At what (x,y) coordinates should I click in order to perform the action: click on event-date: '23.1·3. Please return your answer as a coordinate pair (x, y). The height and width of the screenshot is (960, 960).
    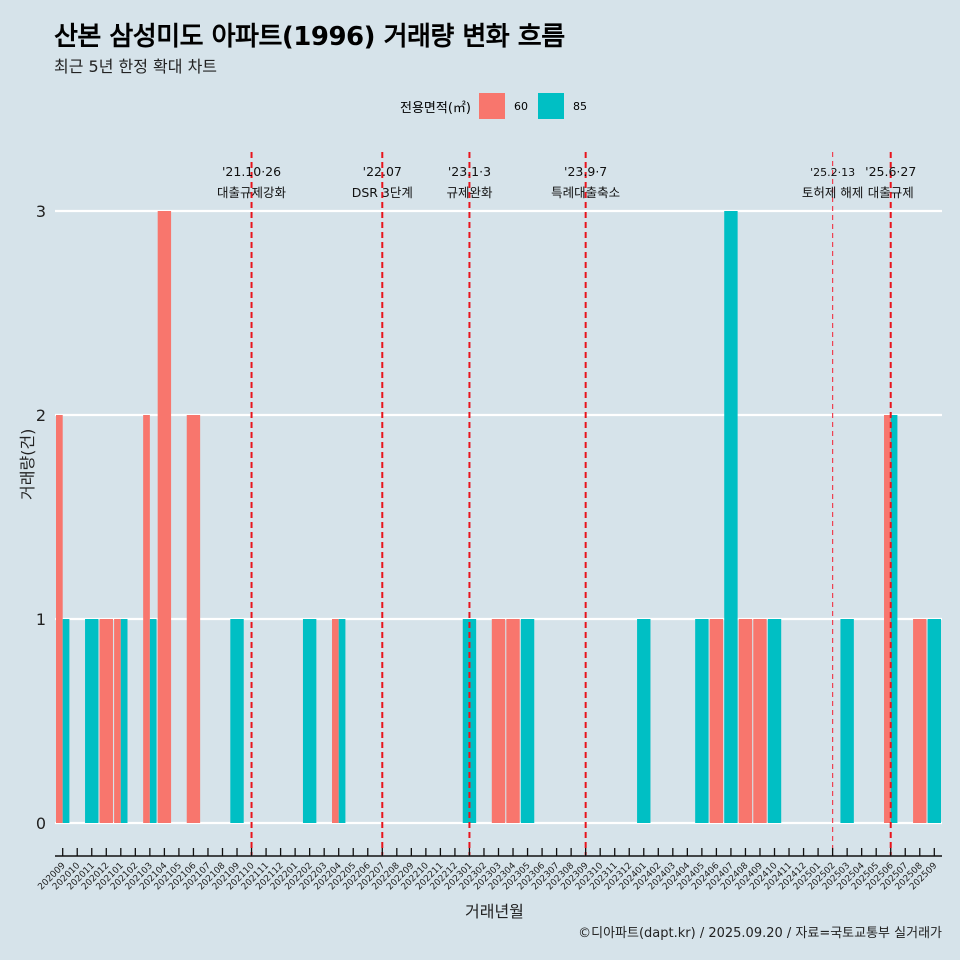
    Looking at the image, I should click on (469, 171).